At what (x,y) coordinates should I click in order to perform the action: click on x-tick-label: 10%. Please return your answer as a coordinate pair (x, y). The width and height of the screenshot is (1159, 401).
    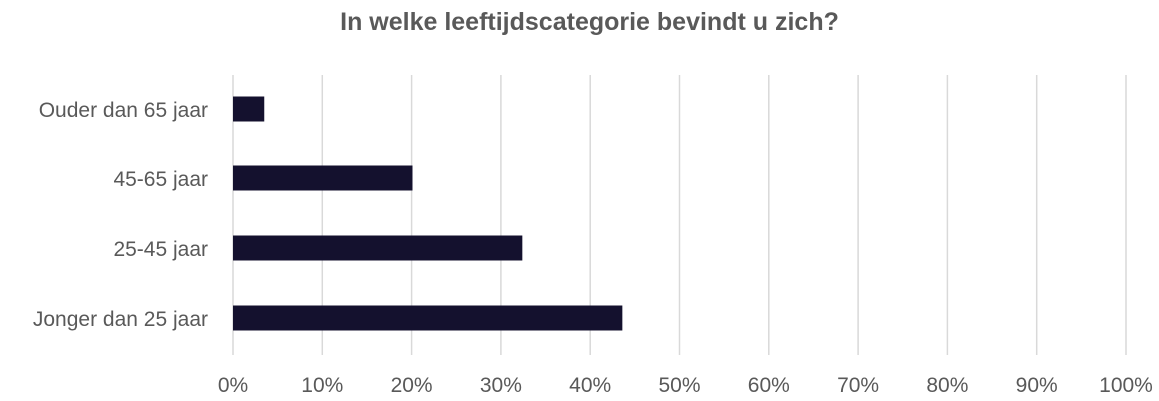
    Looking at the image, I should click on (322, 385).